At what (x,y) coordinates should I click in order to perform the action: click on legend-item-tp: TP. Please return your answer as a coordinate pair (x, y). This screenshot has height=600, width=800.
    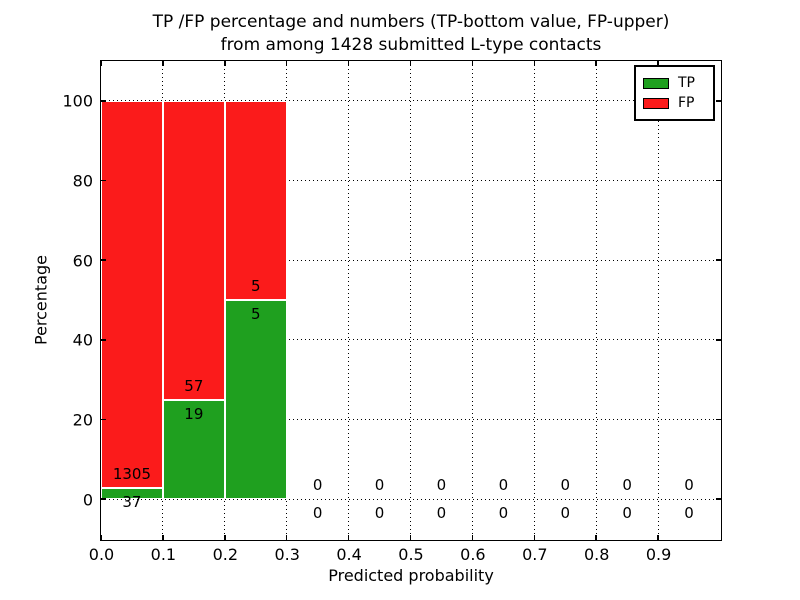
    Looking at the image, I should click on (678, 83).